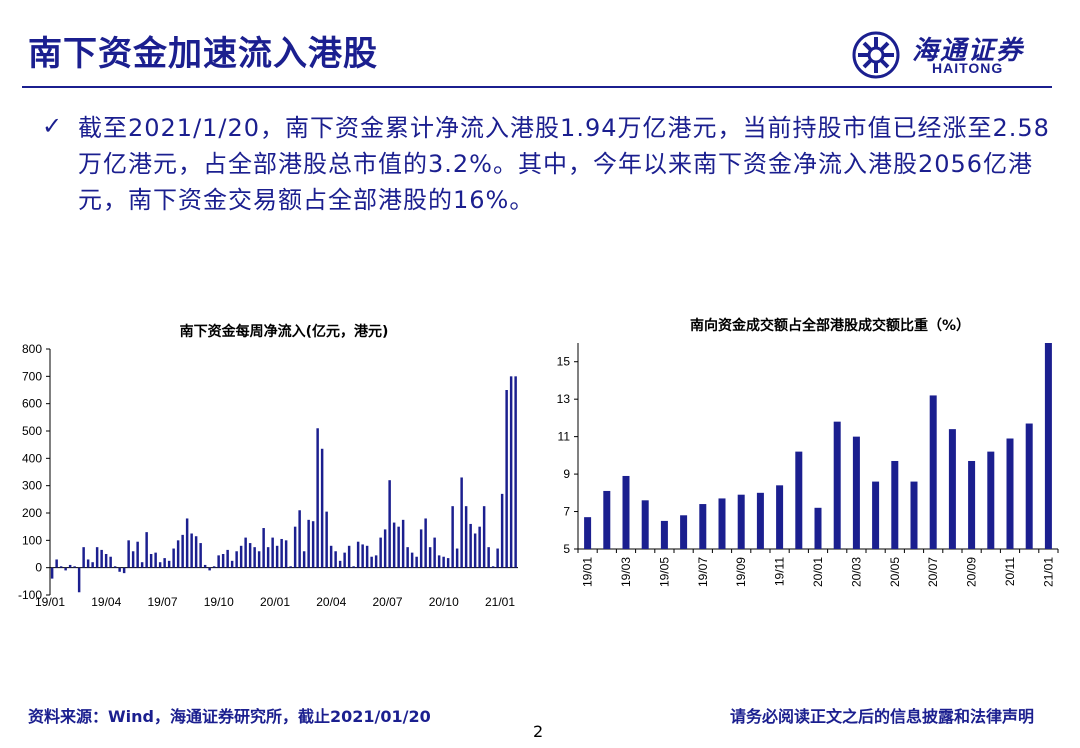 This screenshot has height=748, width=1080. I want to click on x-tick-label: 20/10, so click(444, 602).